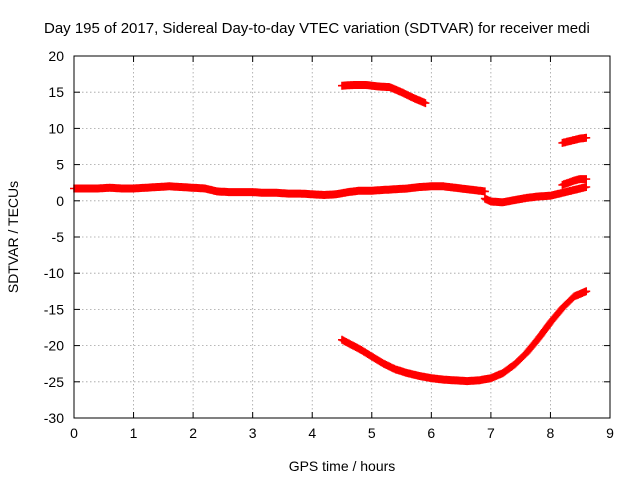  Describe the element at coordinates (56, 92) in the screenshot. I see `y-tick-label: 15` at that location.